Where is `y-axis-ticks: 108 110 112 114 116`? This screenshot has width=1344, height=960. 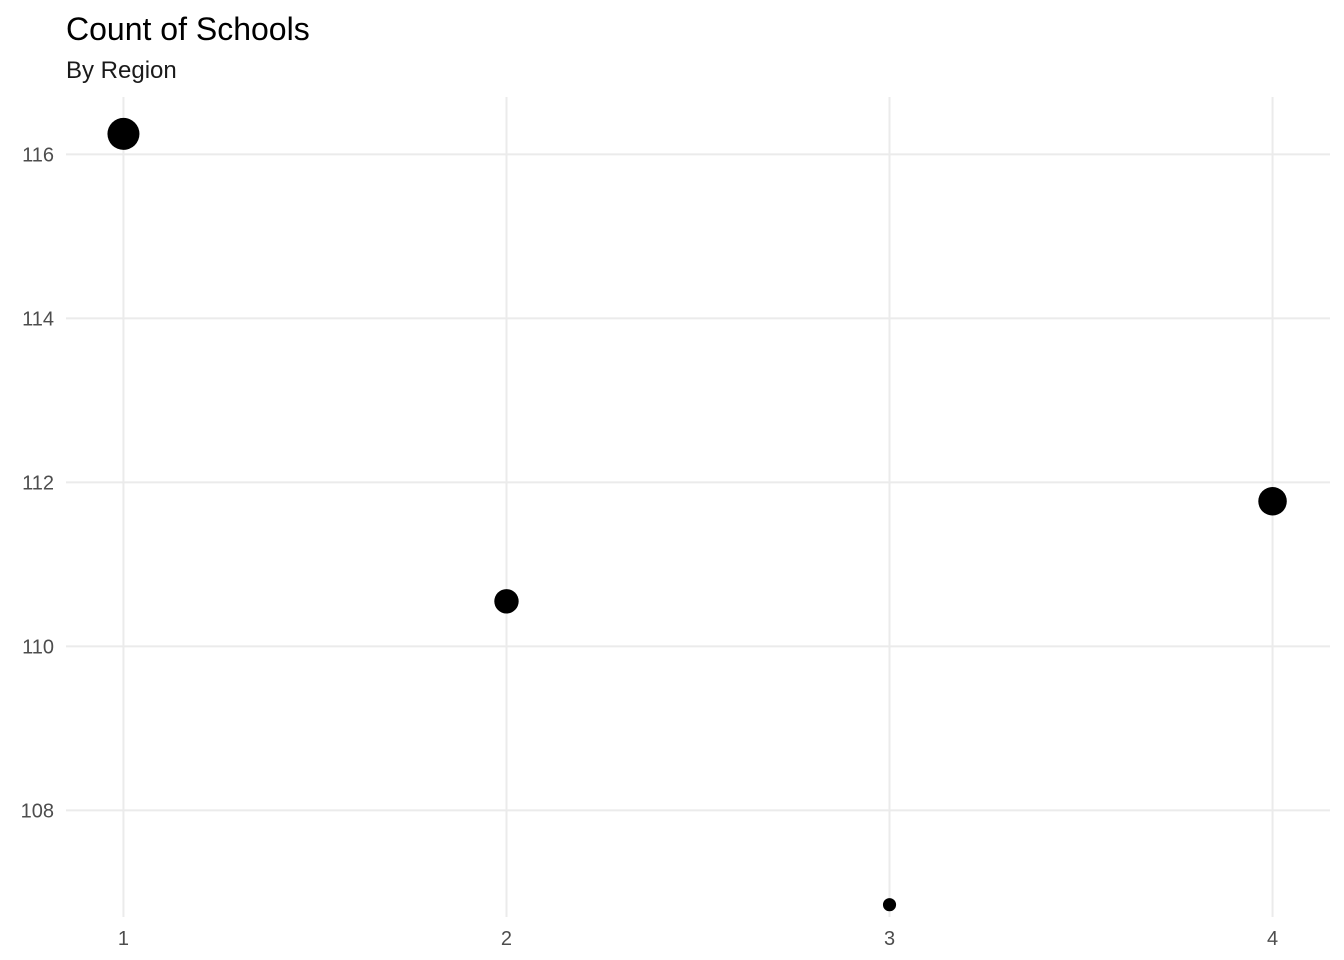 y-axis-ticks: 108 110 112 114 116 is located at coordinates (37, 483).